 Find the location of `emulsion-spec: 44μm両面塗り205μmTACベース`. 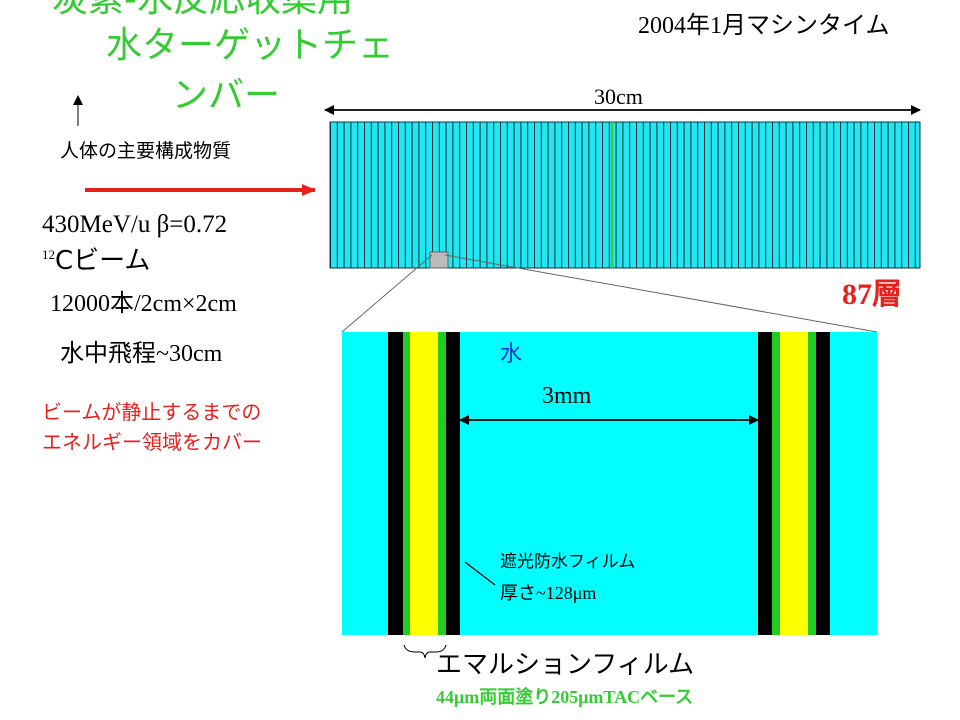

emulsion-spec: 44μm両面塗り205μmTACベース is located at coordinates (565, 697).